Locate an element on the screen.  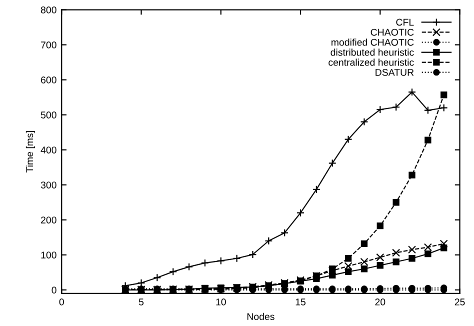
y-tick-label: 600 is located at coordinates (48, 80).